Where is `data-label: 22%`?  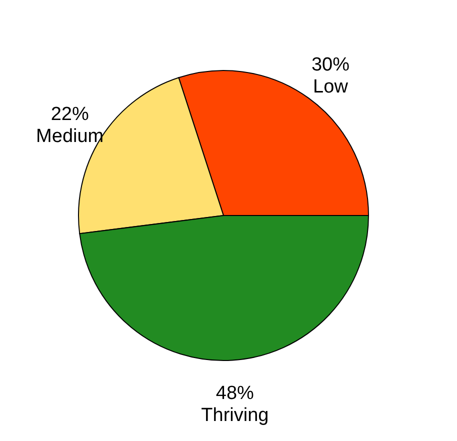 data-label: 22% is located at coordinates (69, 114).